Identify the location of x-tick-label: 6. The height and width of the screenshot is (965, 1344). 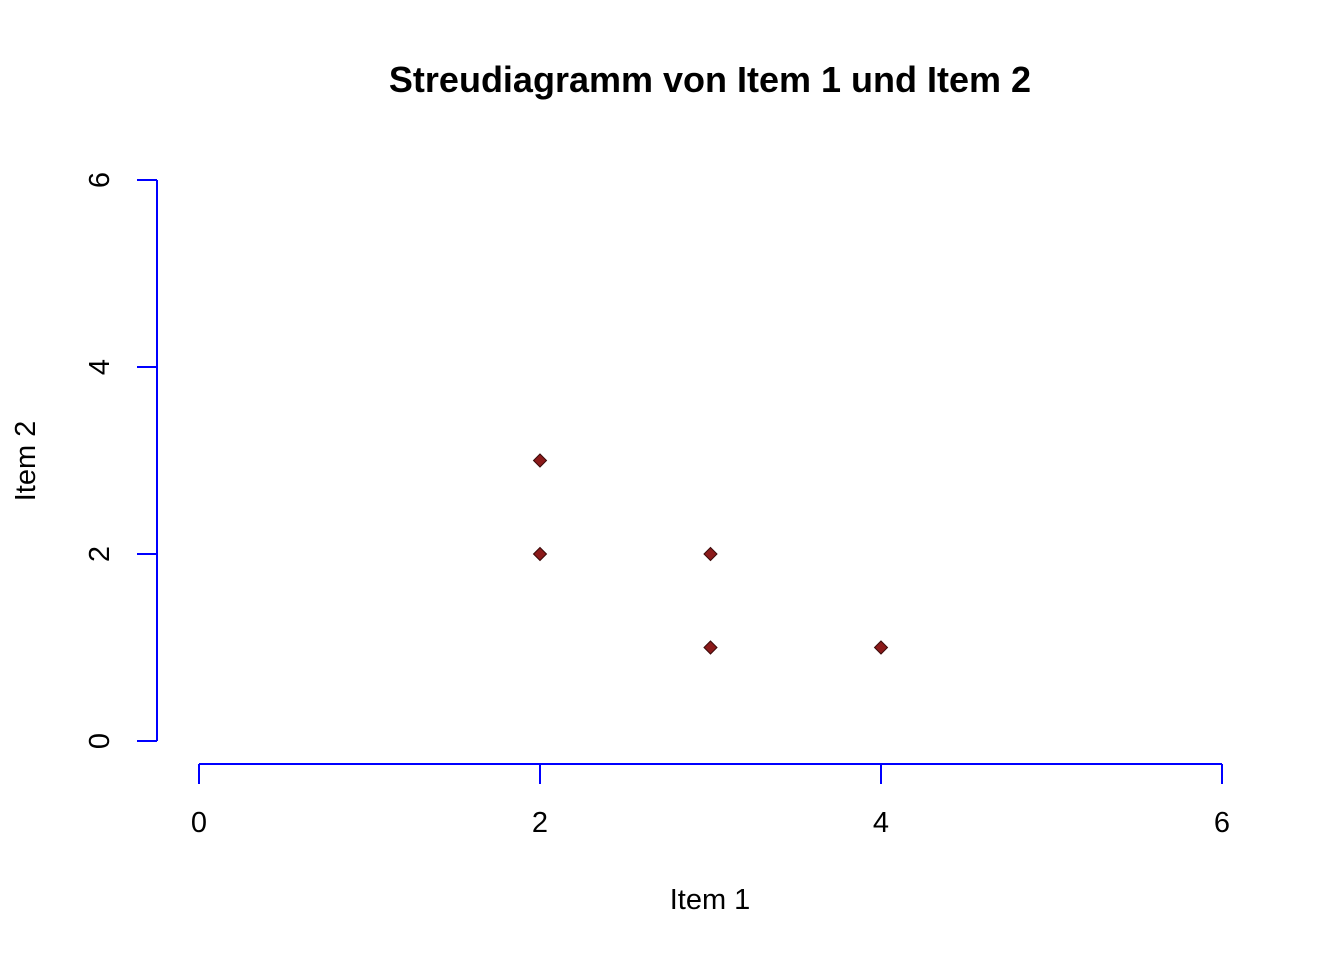
(1222, 823).